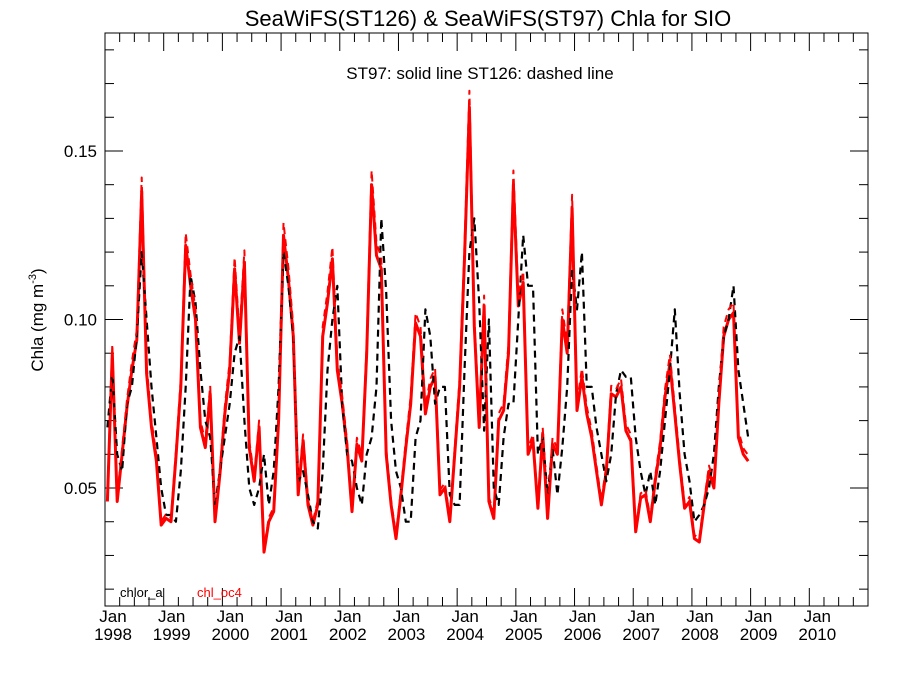  What do you see at coordinates (817, 634) in the screenshot?
I see `x-tick-label-year: 2010` at bounding box center [817, 634].